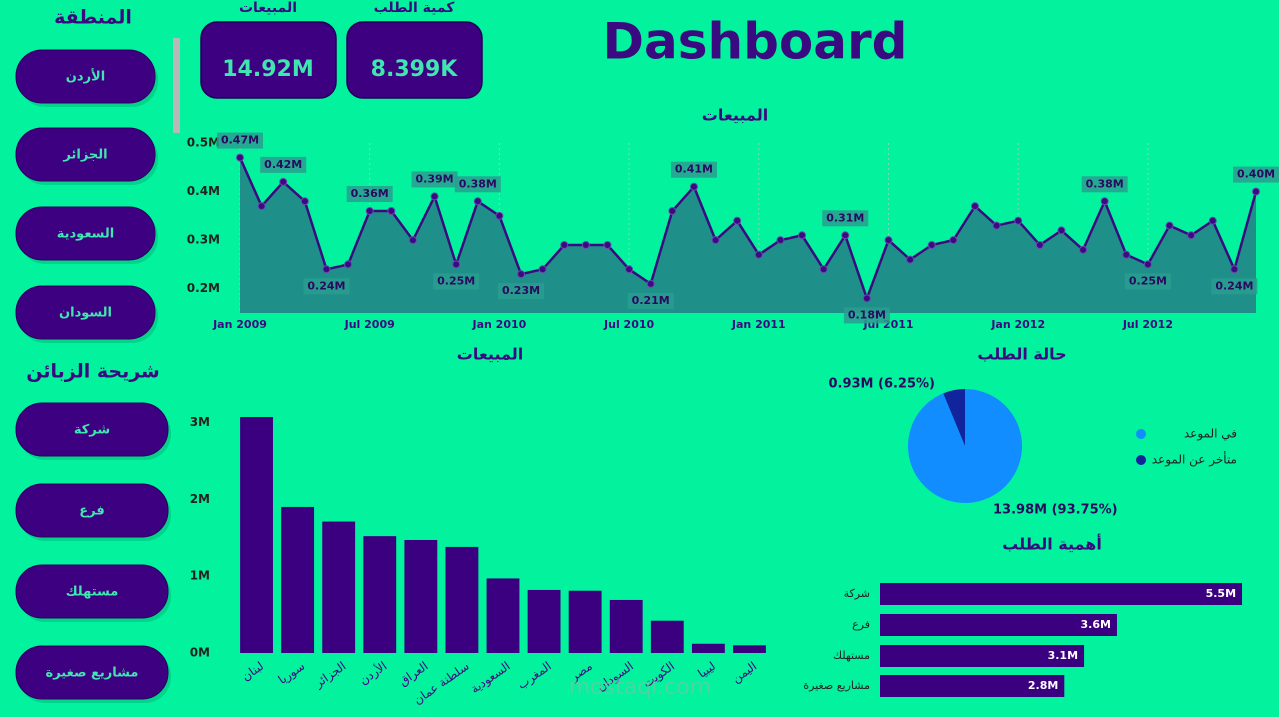 The width and height of the screenshot is (1279, 717). I want to click on slicer-button-label: السودان, so click(85, 313).